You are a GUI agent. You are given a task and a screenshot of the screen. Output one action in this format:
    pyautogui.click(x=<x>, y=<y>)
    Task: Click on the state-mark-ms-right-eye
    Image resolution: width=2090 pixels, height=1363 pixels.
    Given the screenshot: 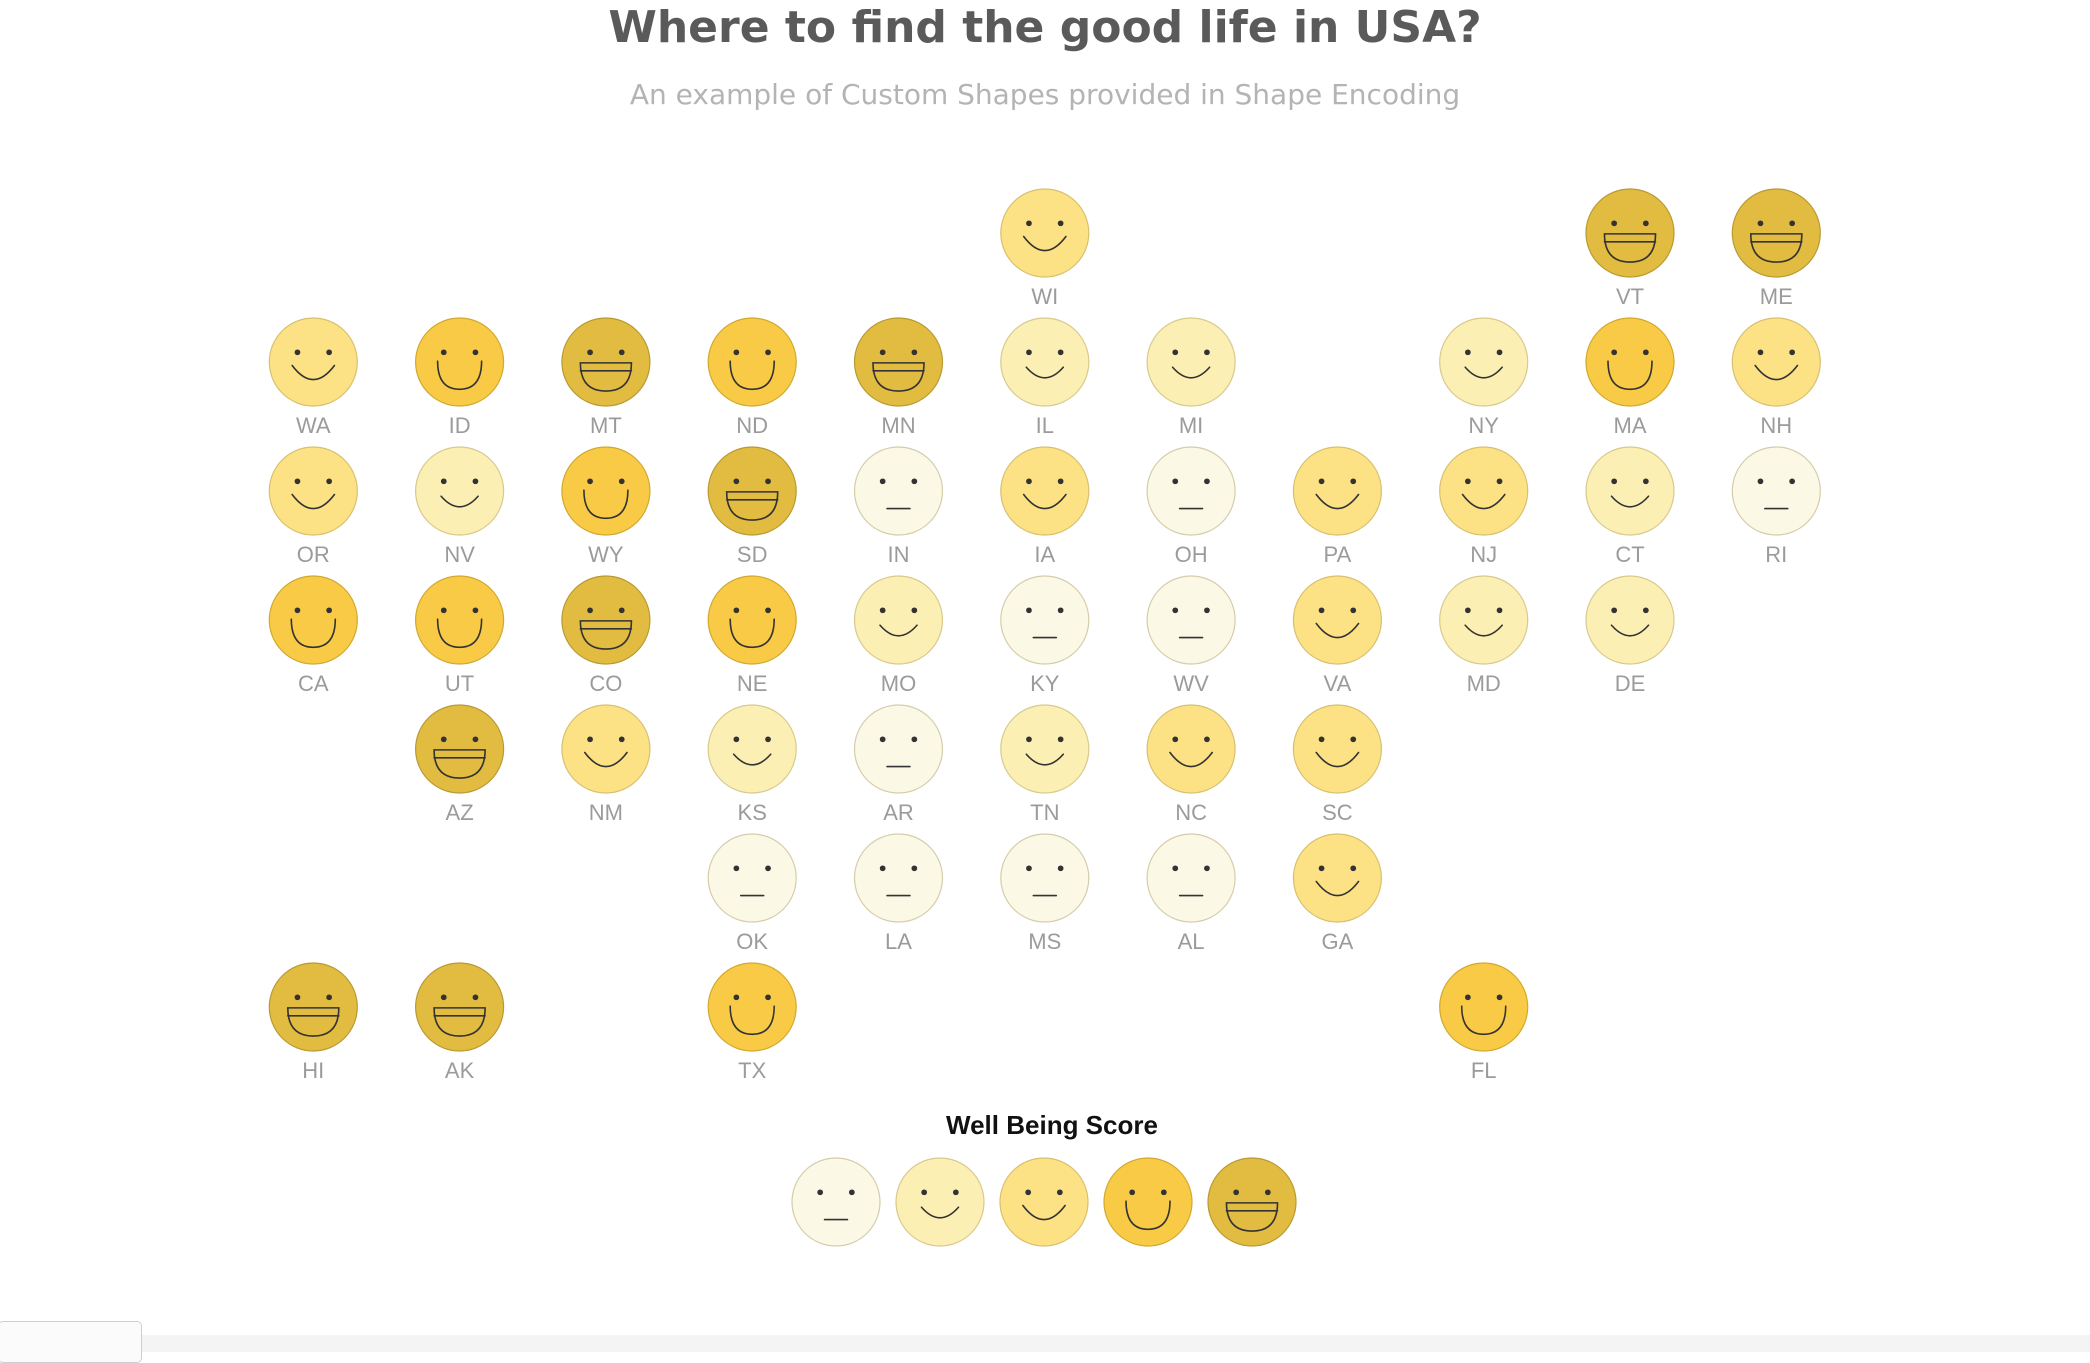 What is the action you would take?
    pyautogui.click(x=1060, y=868)
    